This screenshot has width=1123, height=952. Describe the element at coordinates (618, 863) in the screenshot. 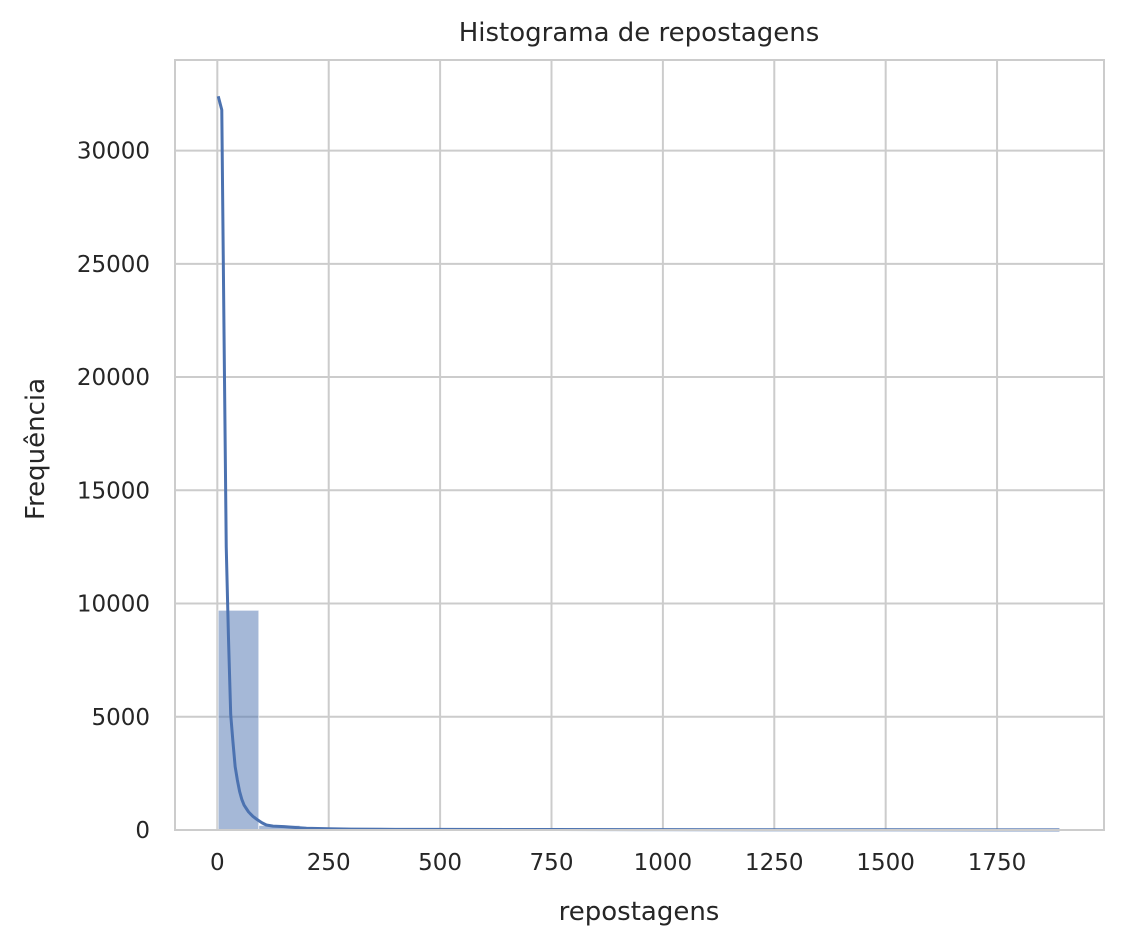

I see `x-tick-labels: 0 250 500 750 1000 1250 1500 1750` at that location.